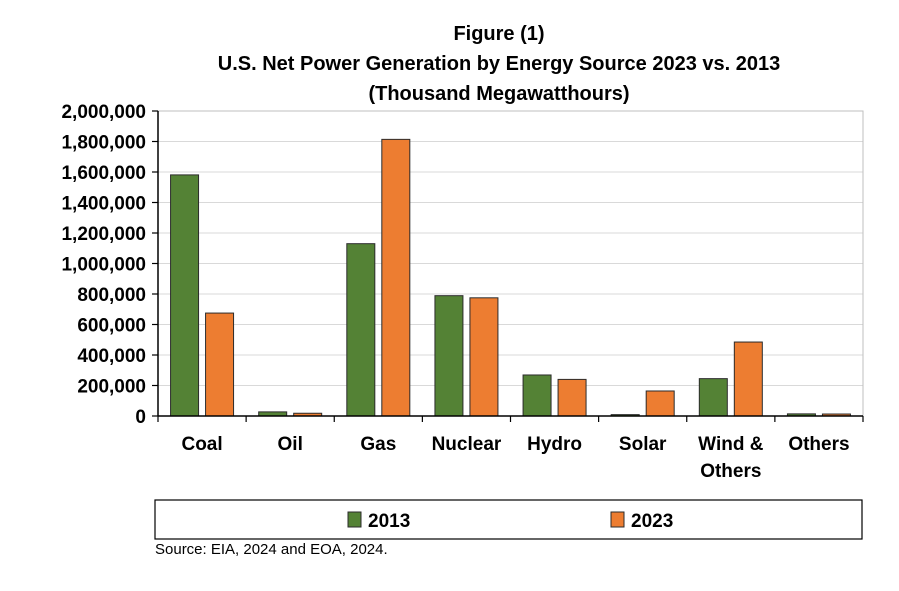 The image size is (899, 591). What do you see at coordinates (103, 265) in the screenshot?
I see `y-tick-label-5: 1,000,000` at bounding box center [103, 265].